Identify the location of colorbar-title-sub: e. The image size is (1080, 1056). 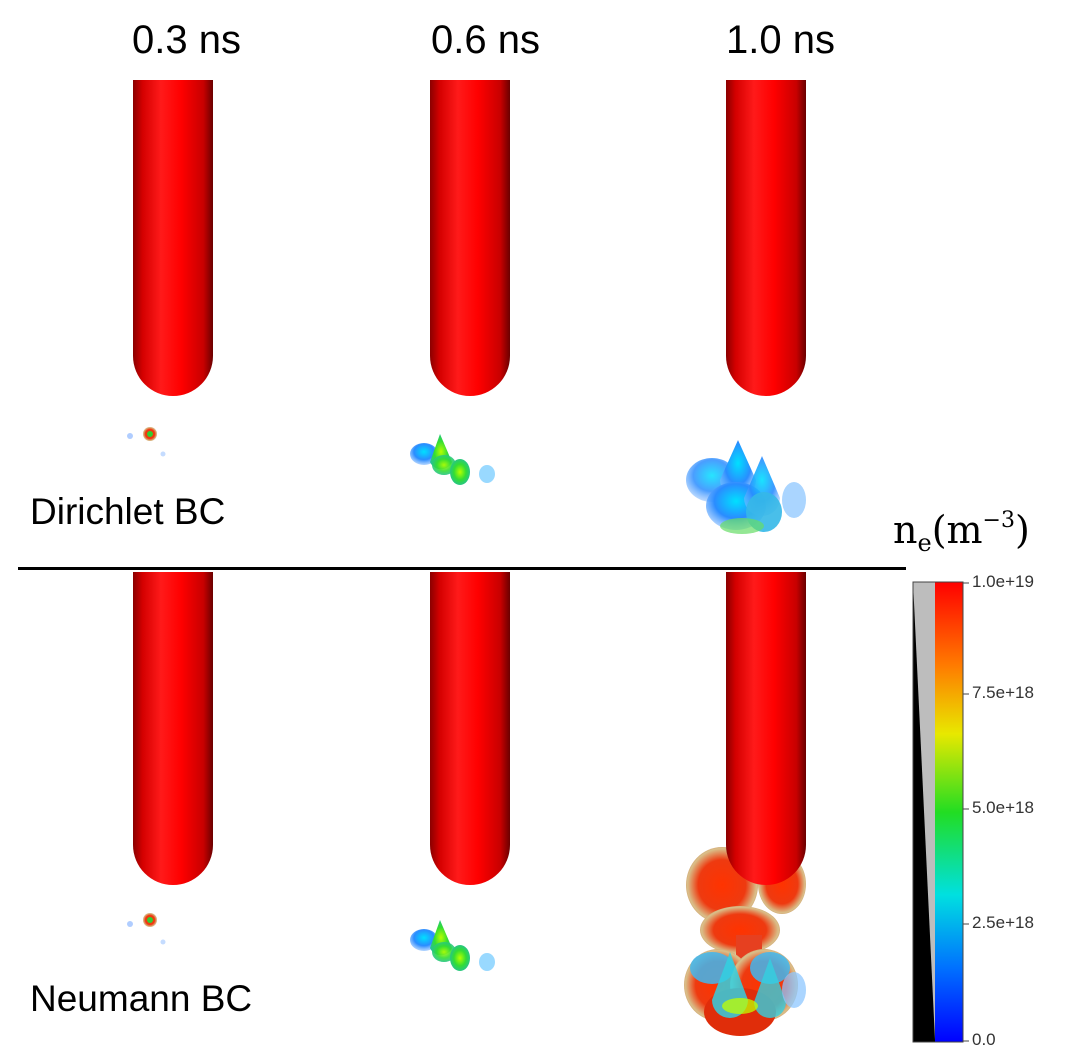
(924, 543).